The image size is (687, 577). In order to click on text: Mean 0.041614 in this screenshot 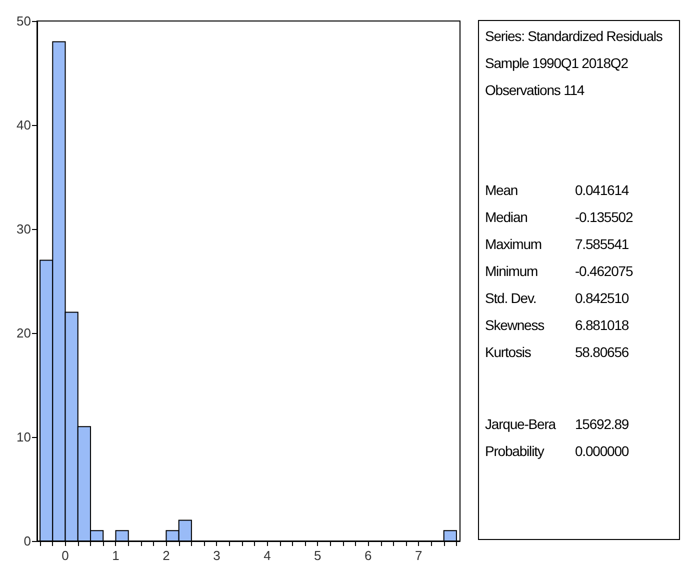, I will do `click(557, 190)`.